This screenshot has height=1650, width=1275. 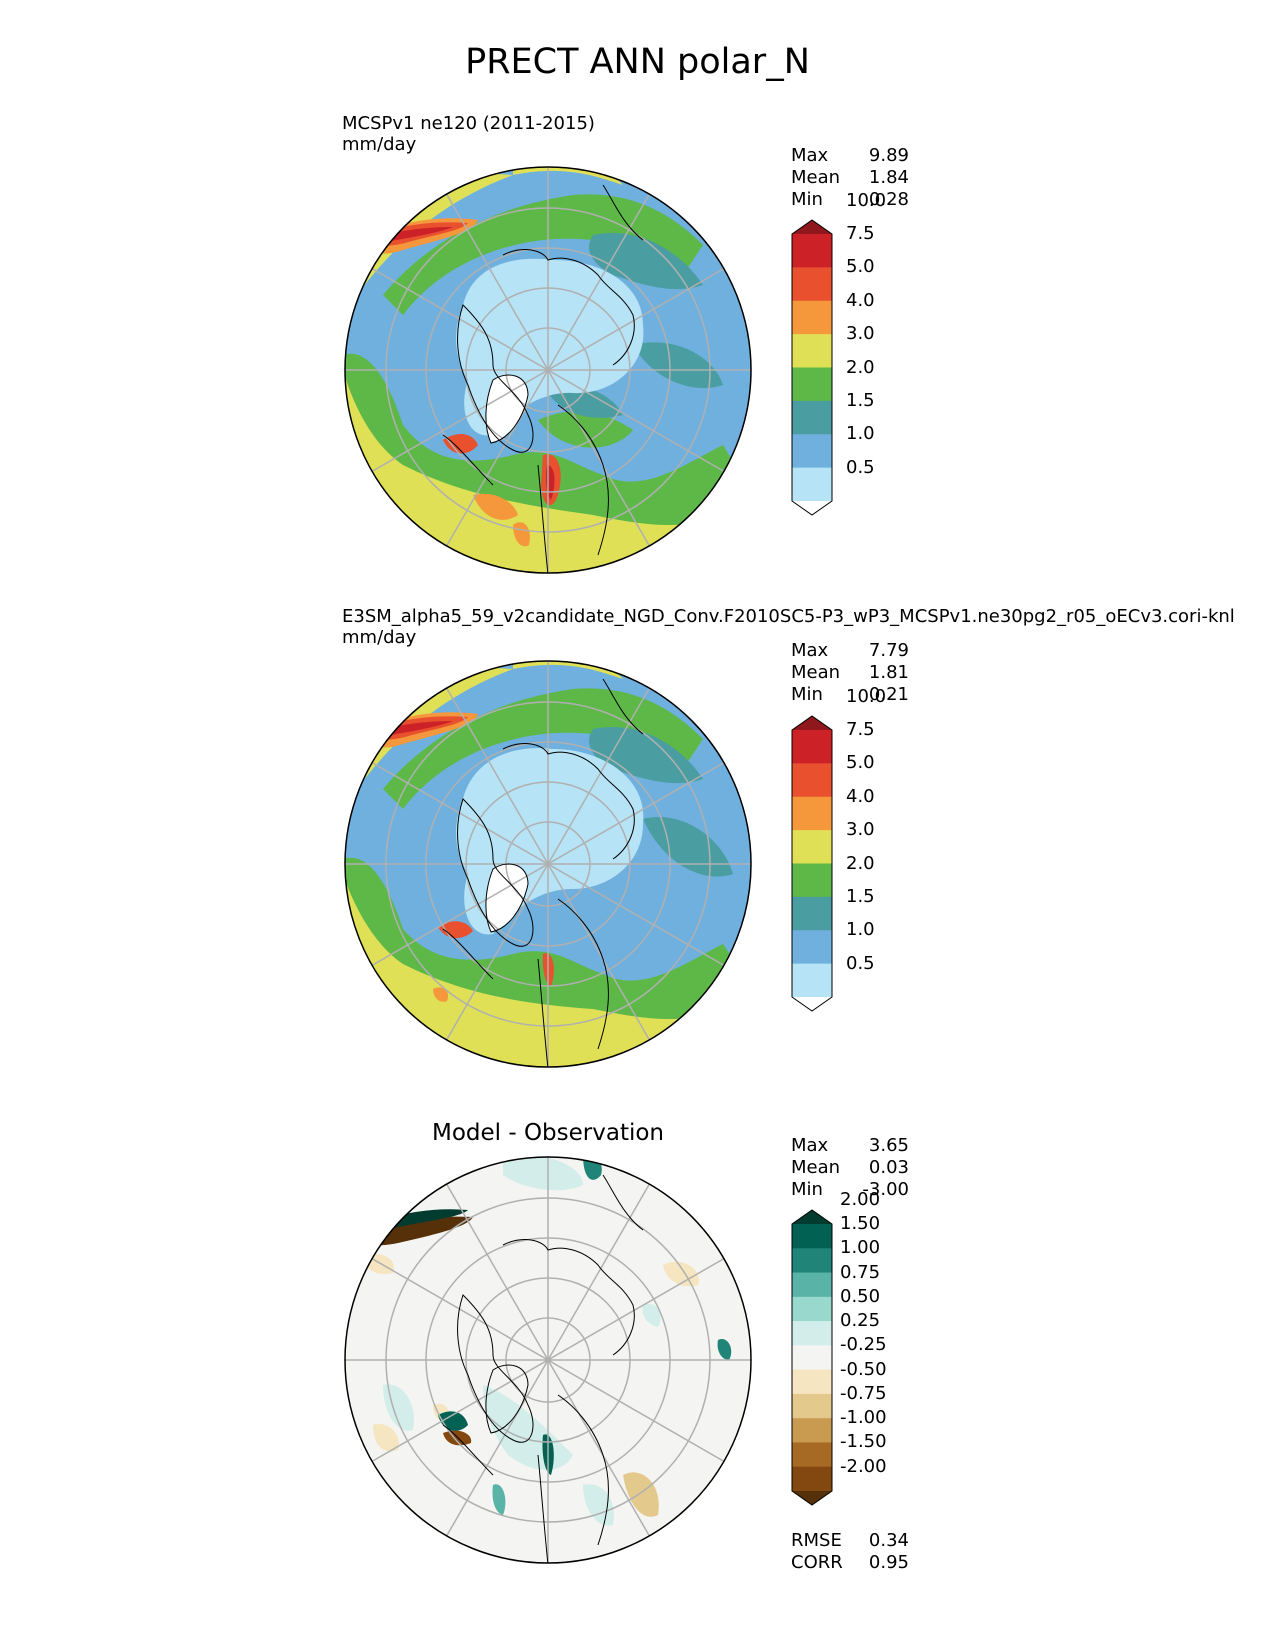 I want to click on colorbar-tick-label: -1.50, so click(x=863, y=1442).